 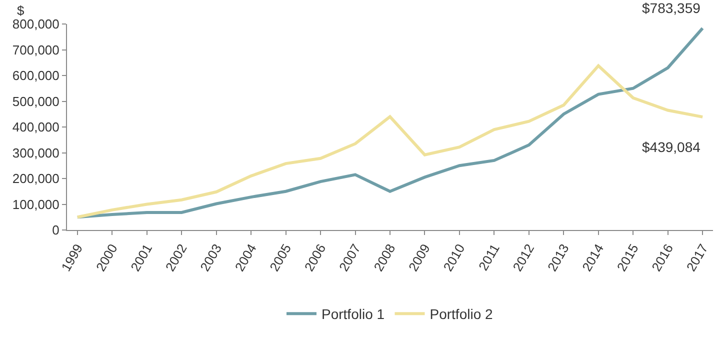 I want to click on legend-label: Portfolio 1, so click(x=353, y=314).